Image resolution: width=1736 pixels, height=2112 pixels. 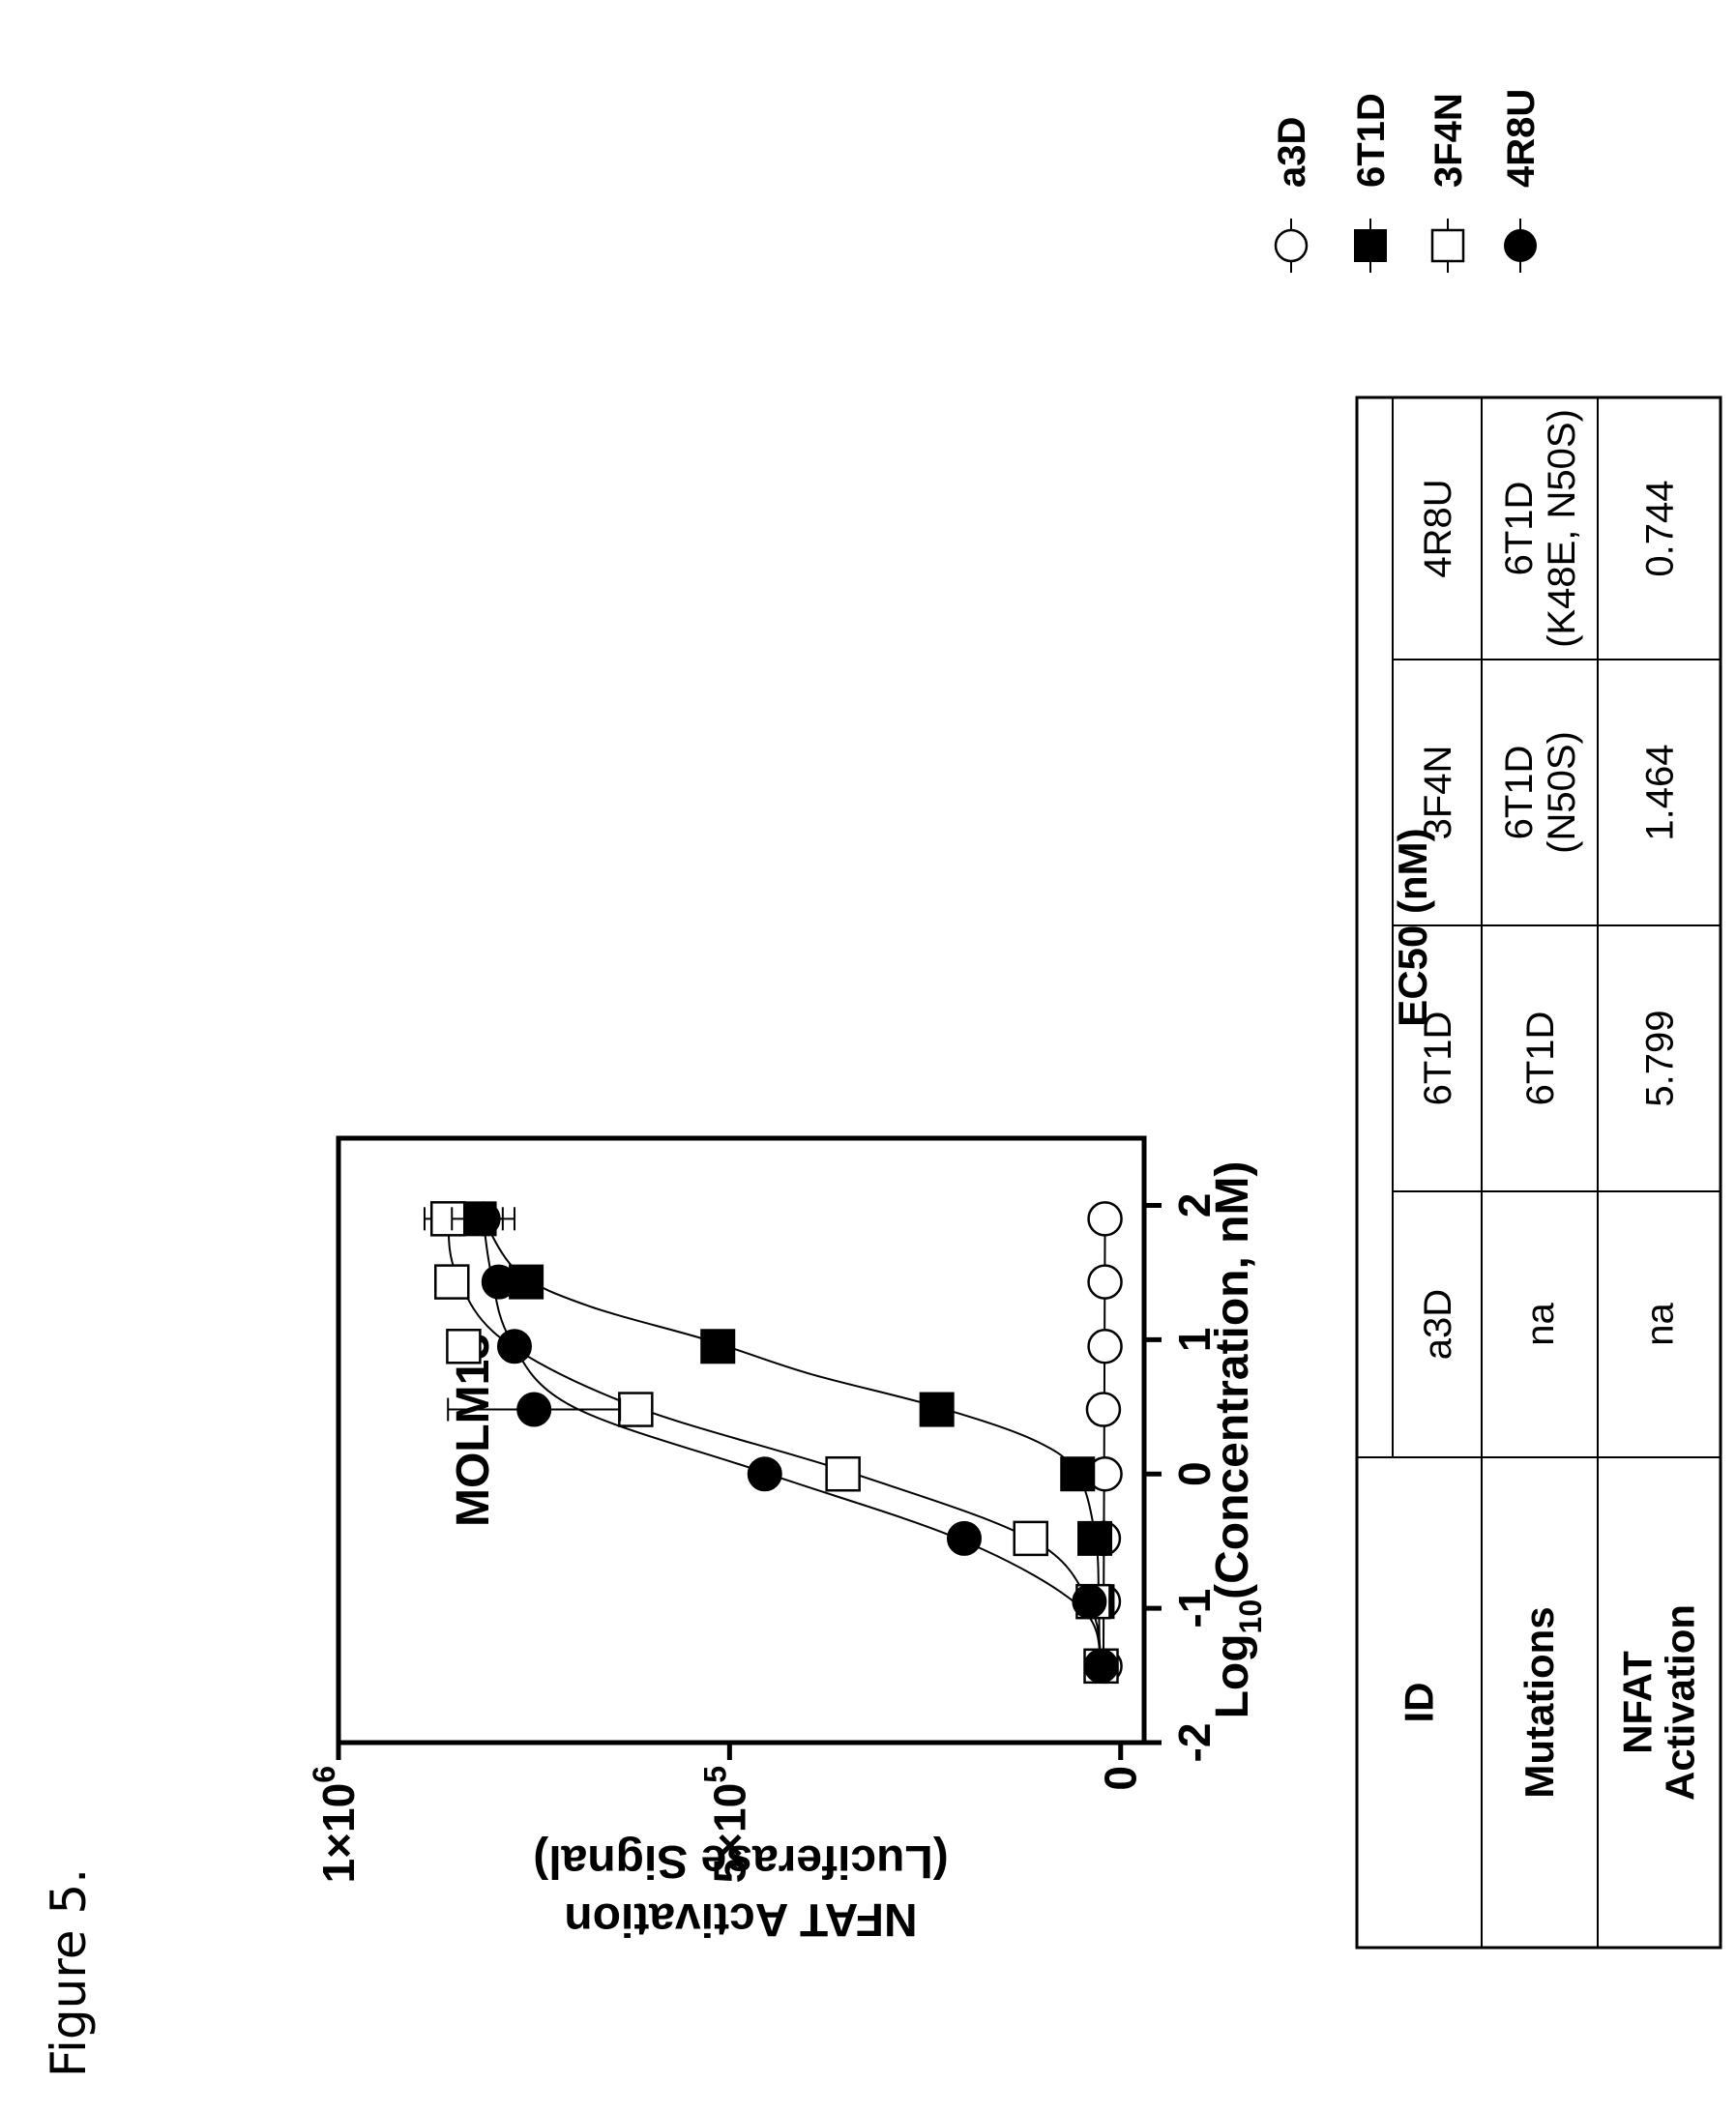 What do you see at coordinates (1194, 1474) in the screenshot?
I see `x-tick-label: 0` at bounding box center [1194, 1474].